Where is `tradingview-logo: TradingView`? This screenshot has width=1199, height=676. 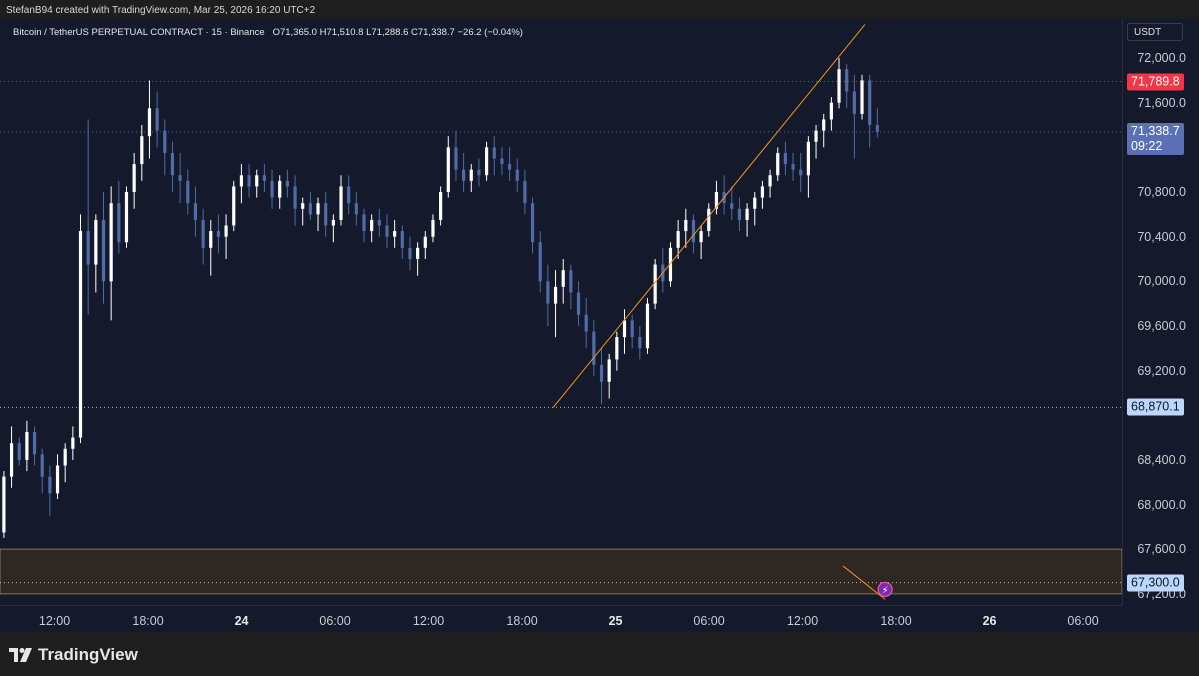 tradingview-logo: TradingView is located at coordinates (73, 655).